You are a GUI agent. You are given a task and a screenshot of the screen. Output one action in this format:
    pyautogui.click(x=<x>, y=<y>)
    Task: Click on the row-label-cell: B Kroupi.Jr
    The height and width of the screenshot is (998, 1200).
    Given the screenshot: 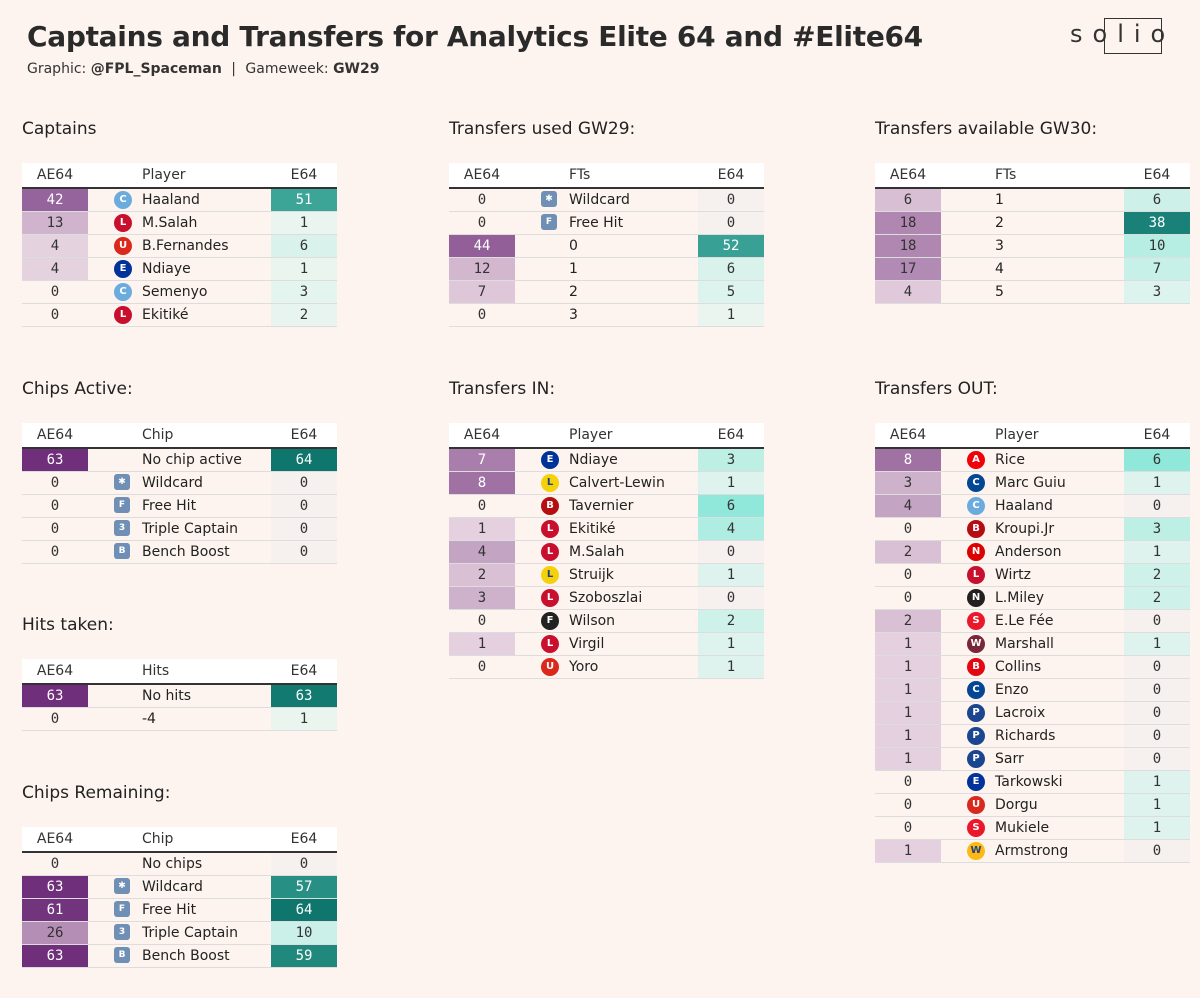 What is the action you would take?
    pyautogui.click(x=1032, y=529)
    